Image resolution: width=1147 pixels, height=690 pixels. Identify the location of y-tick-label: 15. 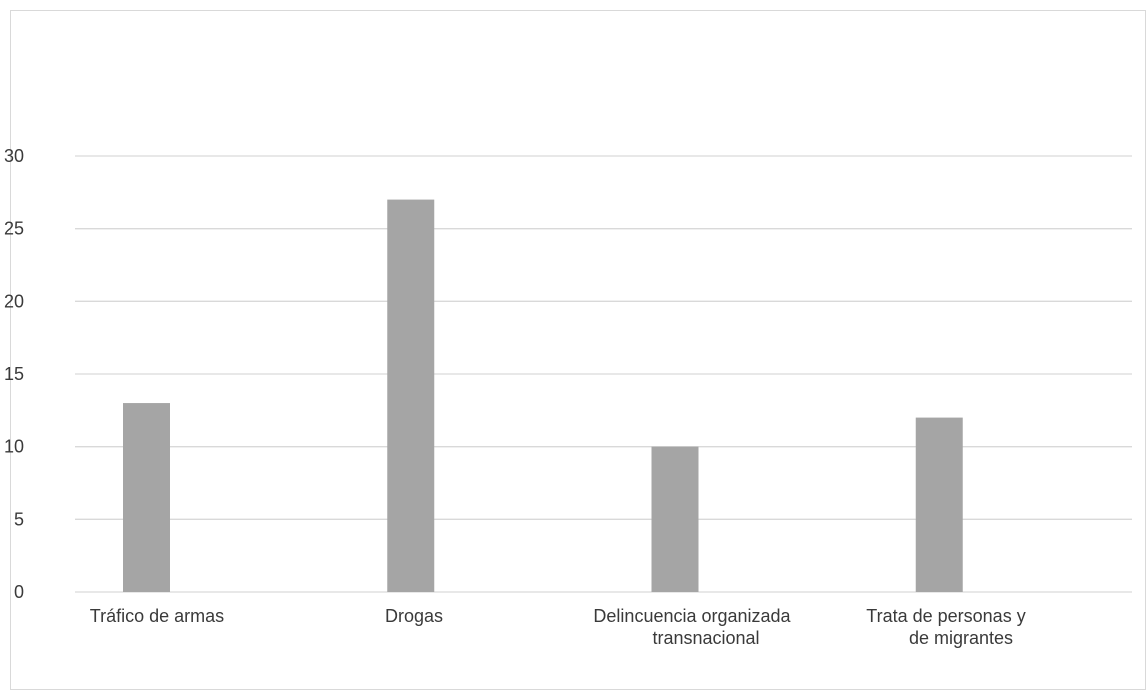
(14, 374).